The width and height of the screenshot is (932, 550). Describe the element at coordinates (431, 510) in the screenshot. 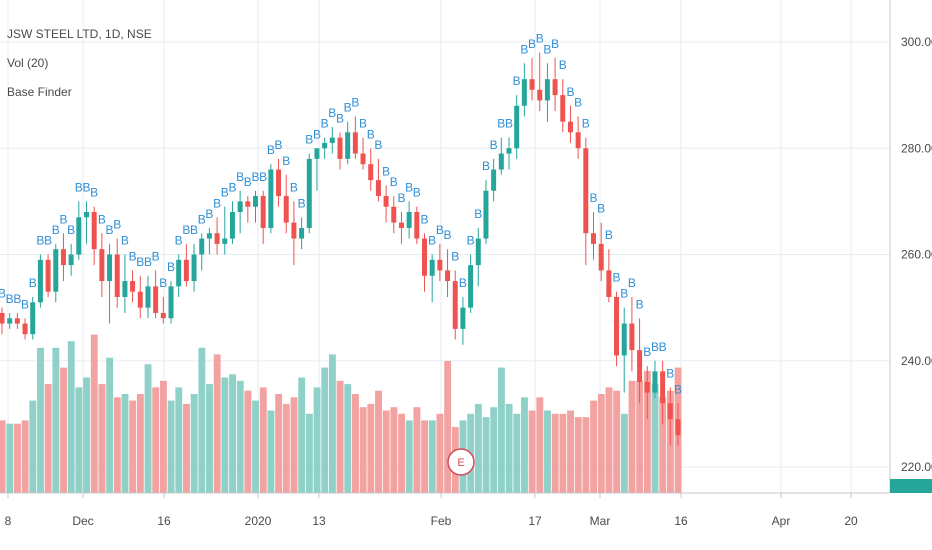

I see `time-axis: 8 Dec 16 2020 13 Feb 17 Mar 16 Apr 20` at that location.